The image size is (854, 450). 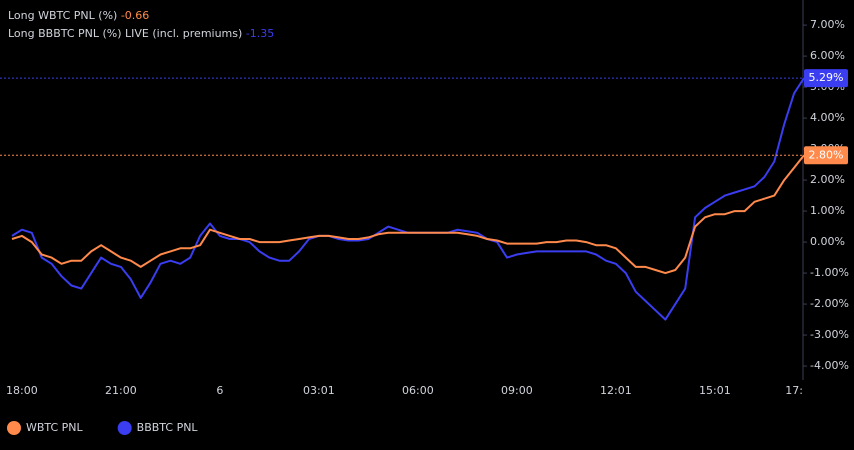 What do you see at coordinates (827, 117) in the screenshot?
I see `y-tick-label: 4.00%` at bounding box center [827, 117].